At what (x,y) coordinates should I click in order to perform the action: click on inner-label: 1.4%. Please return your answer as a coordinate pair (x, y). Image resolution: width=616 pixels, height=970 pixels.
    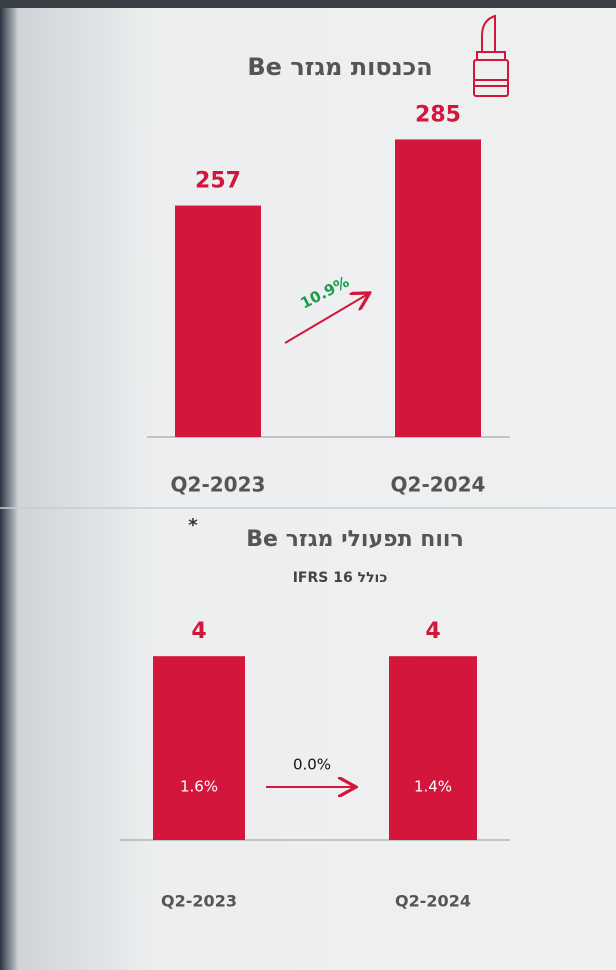
    Looking at the image, I should click on (433, 787).